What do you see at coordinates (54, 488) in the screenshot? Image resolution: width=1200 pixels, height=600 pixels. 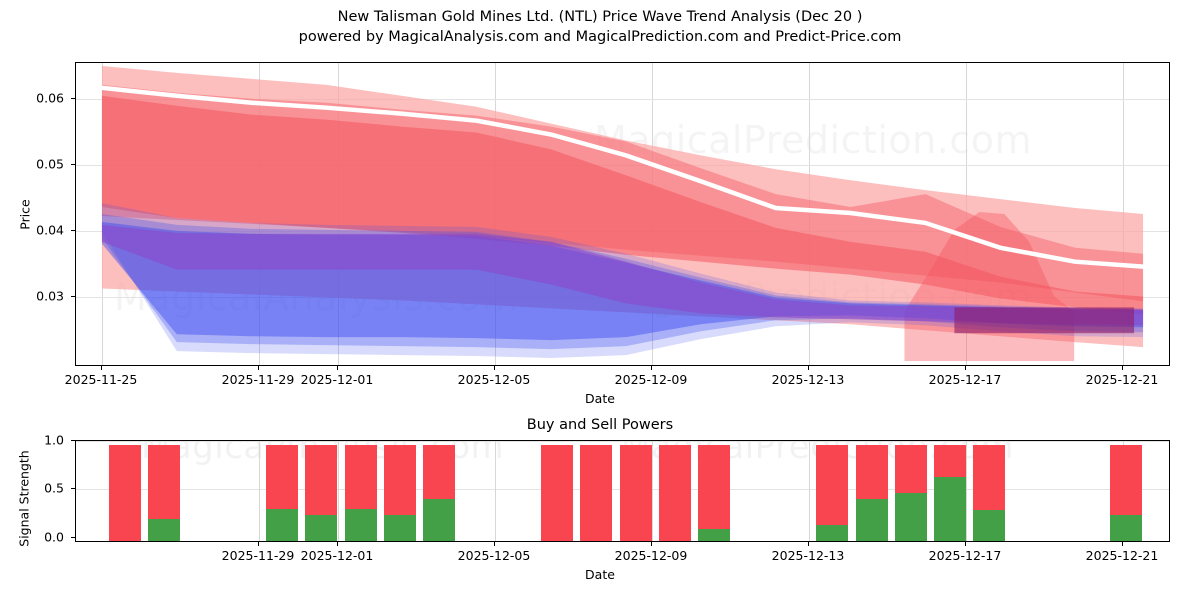 I see `y-tick-label: 0.5` at bounding box center [54, 488].